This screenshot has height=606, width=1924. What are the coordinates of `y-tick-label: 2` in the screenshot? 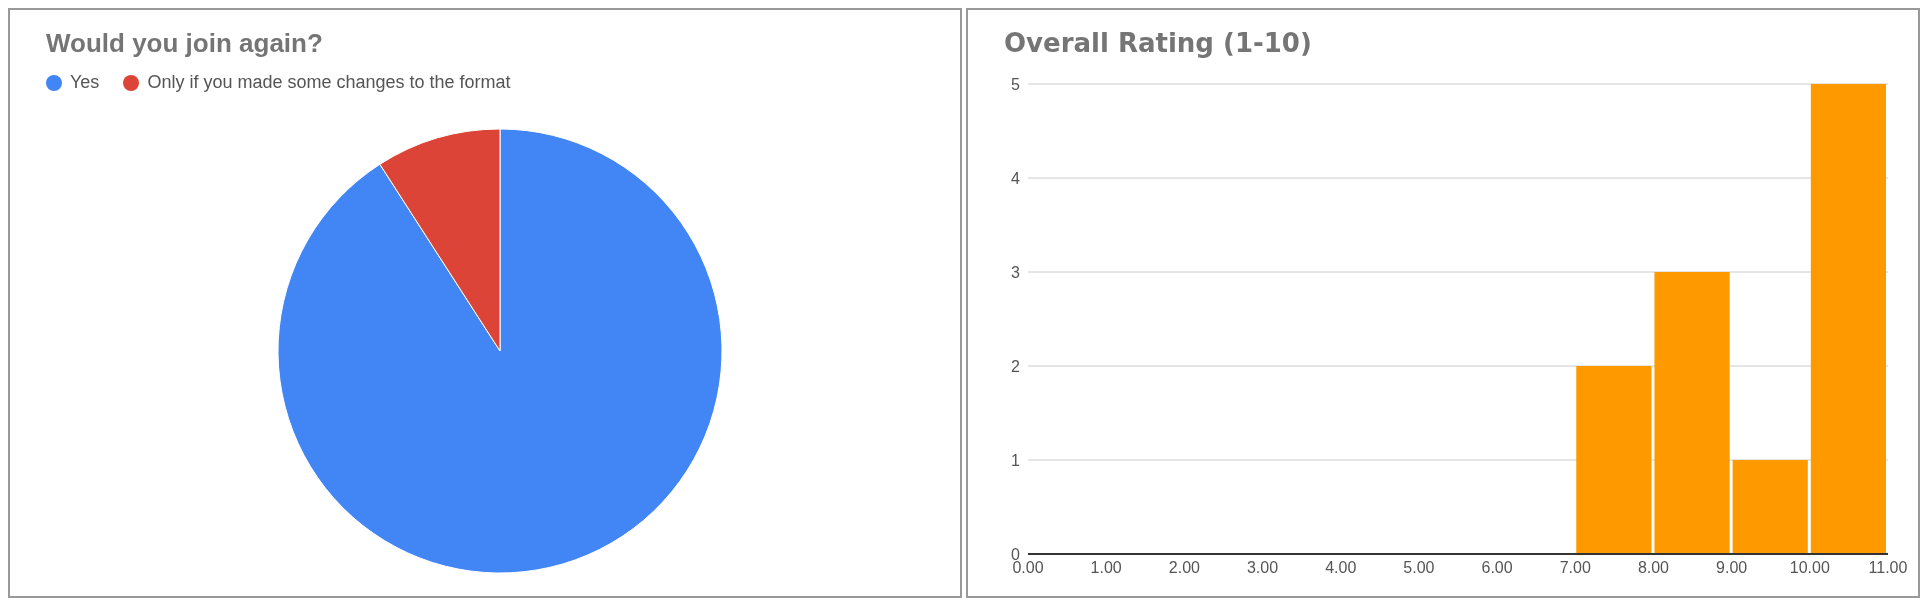 It's located at (1016, 366).